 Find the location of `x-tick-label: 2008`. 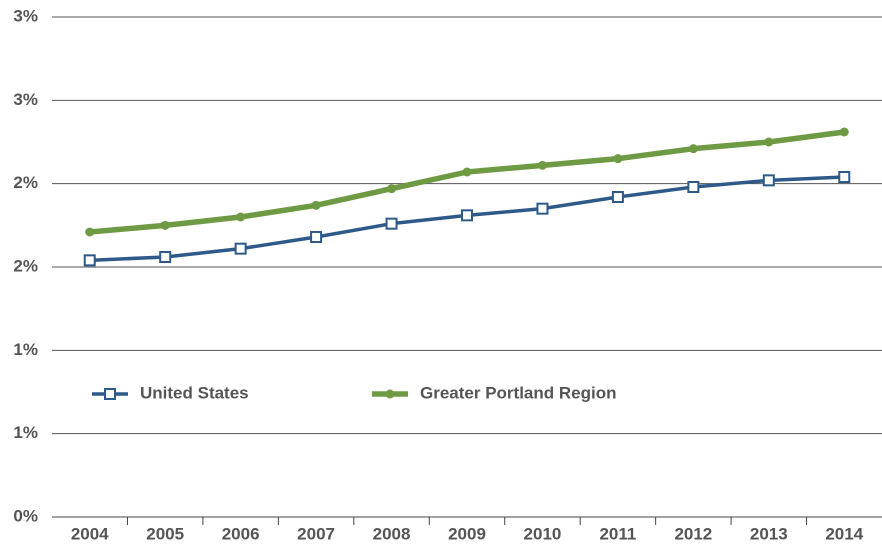

x-tick-label: 2008 is located at coordinates (392, 533).